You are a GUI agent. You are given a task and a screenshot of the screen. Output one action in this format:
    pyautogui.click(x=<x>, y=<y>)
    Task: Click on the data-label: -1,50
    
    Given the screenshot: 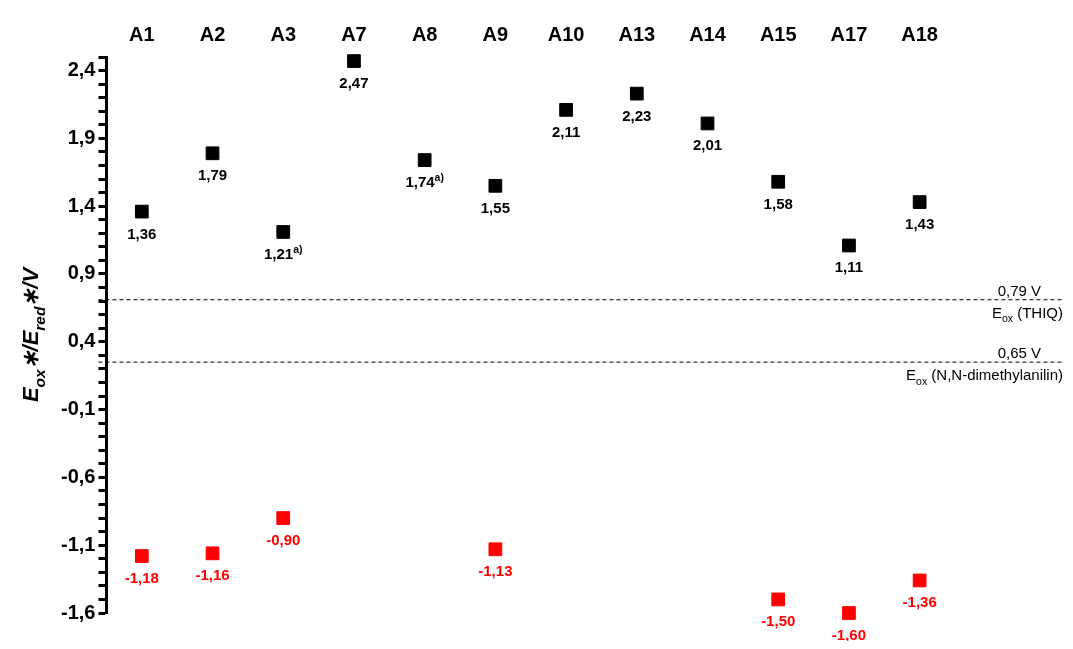 What is the action you would take?
    pyautogui.click(x=778, y=621)
    